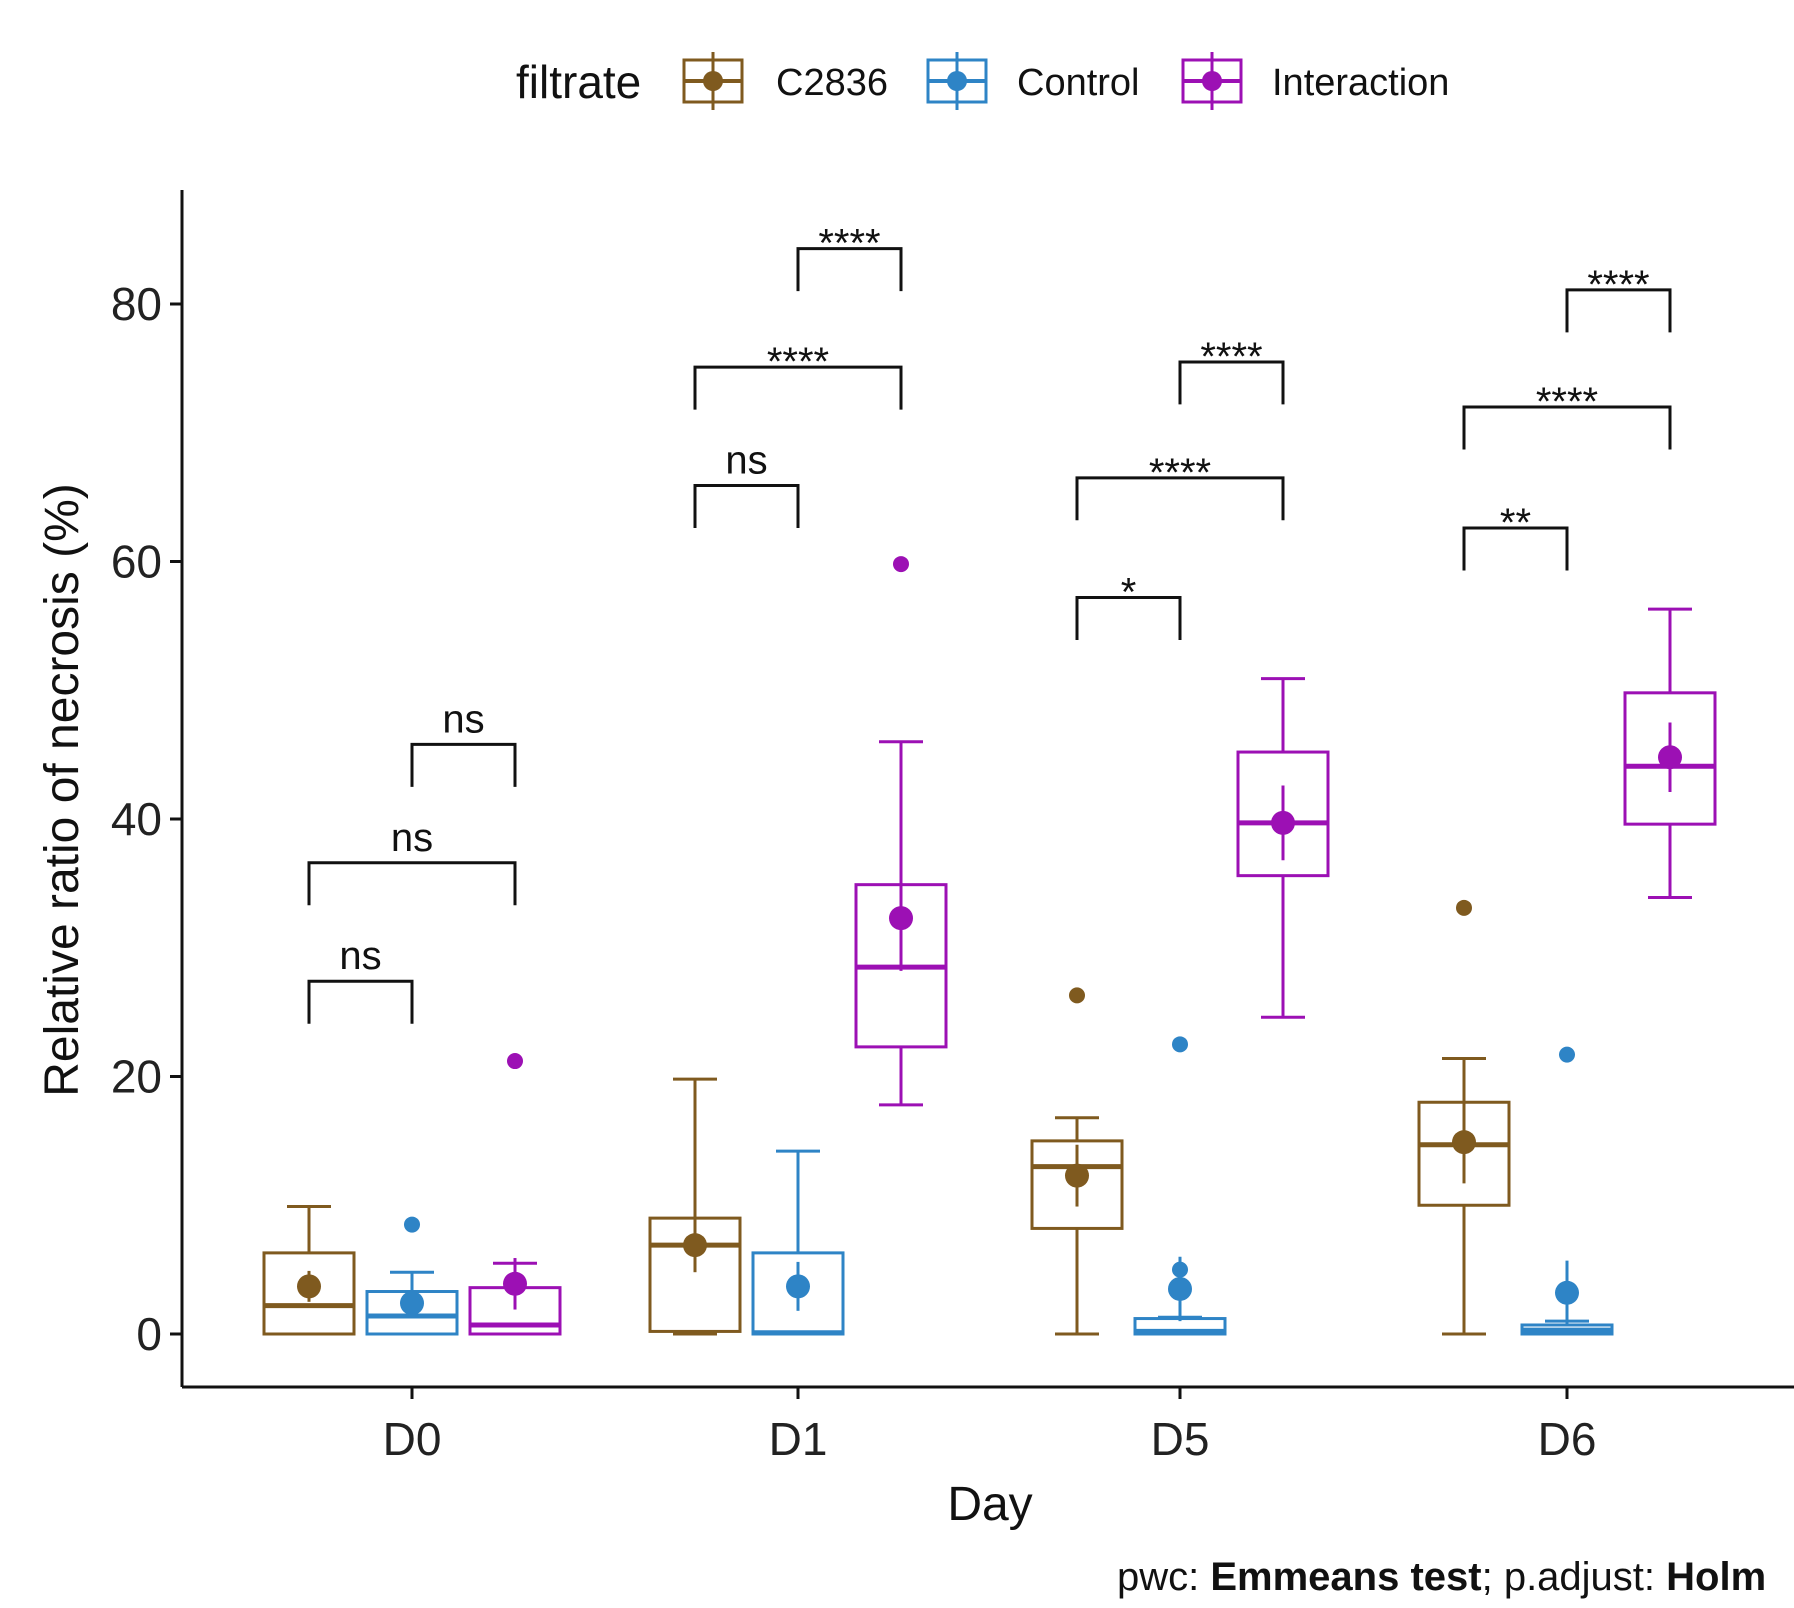  I want to click on caption: pwc: Emmeans test; p.adjust: Holm, so click(1441, 1577).